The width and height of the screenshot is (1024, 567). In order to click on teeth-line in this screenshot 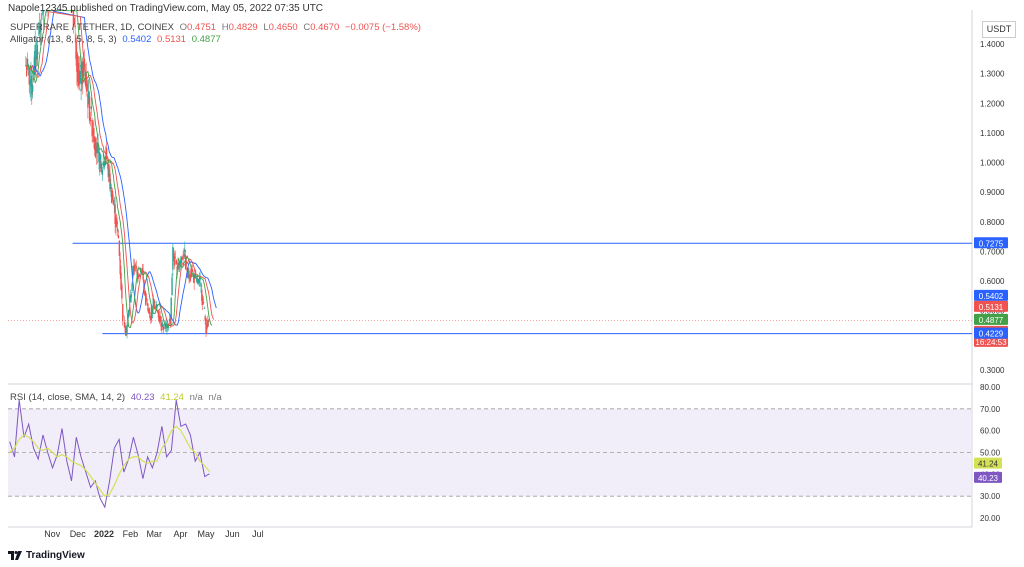, I will do `click(122, 169)`.